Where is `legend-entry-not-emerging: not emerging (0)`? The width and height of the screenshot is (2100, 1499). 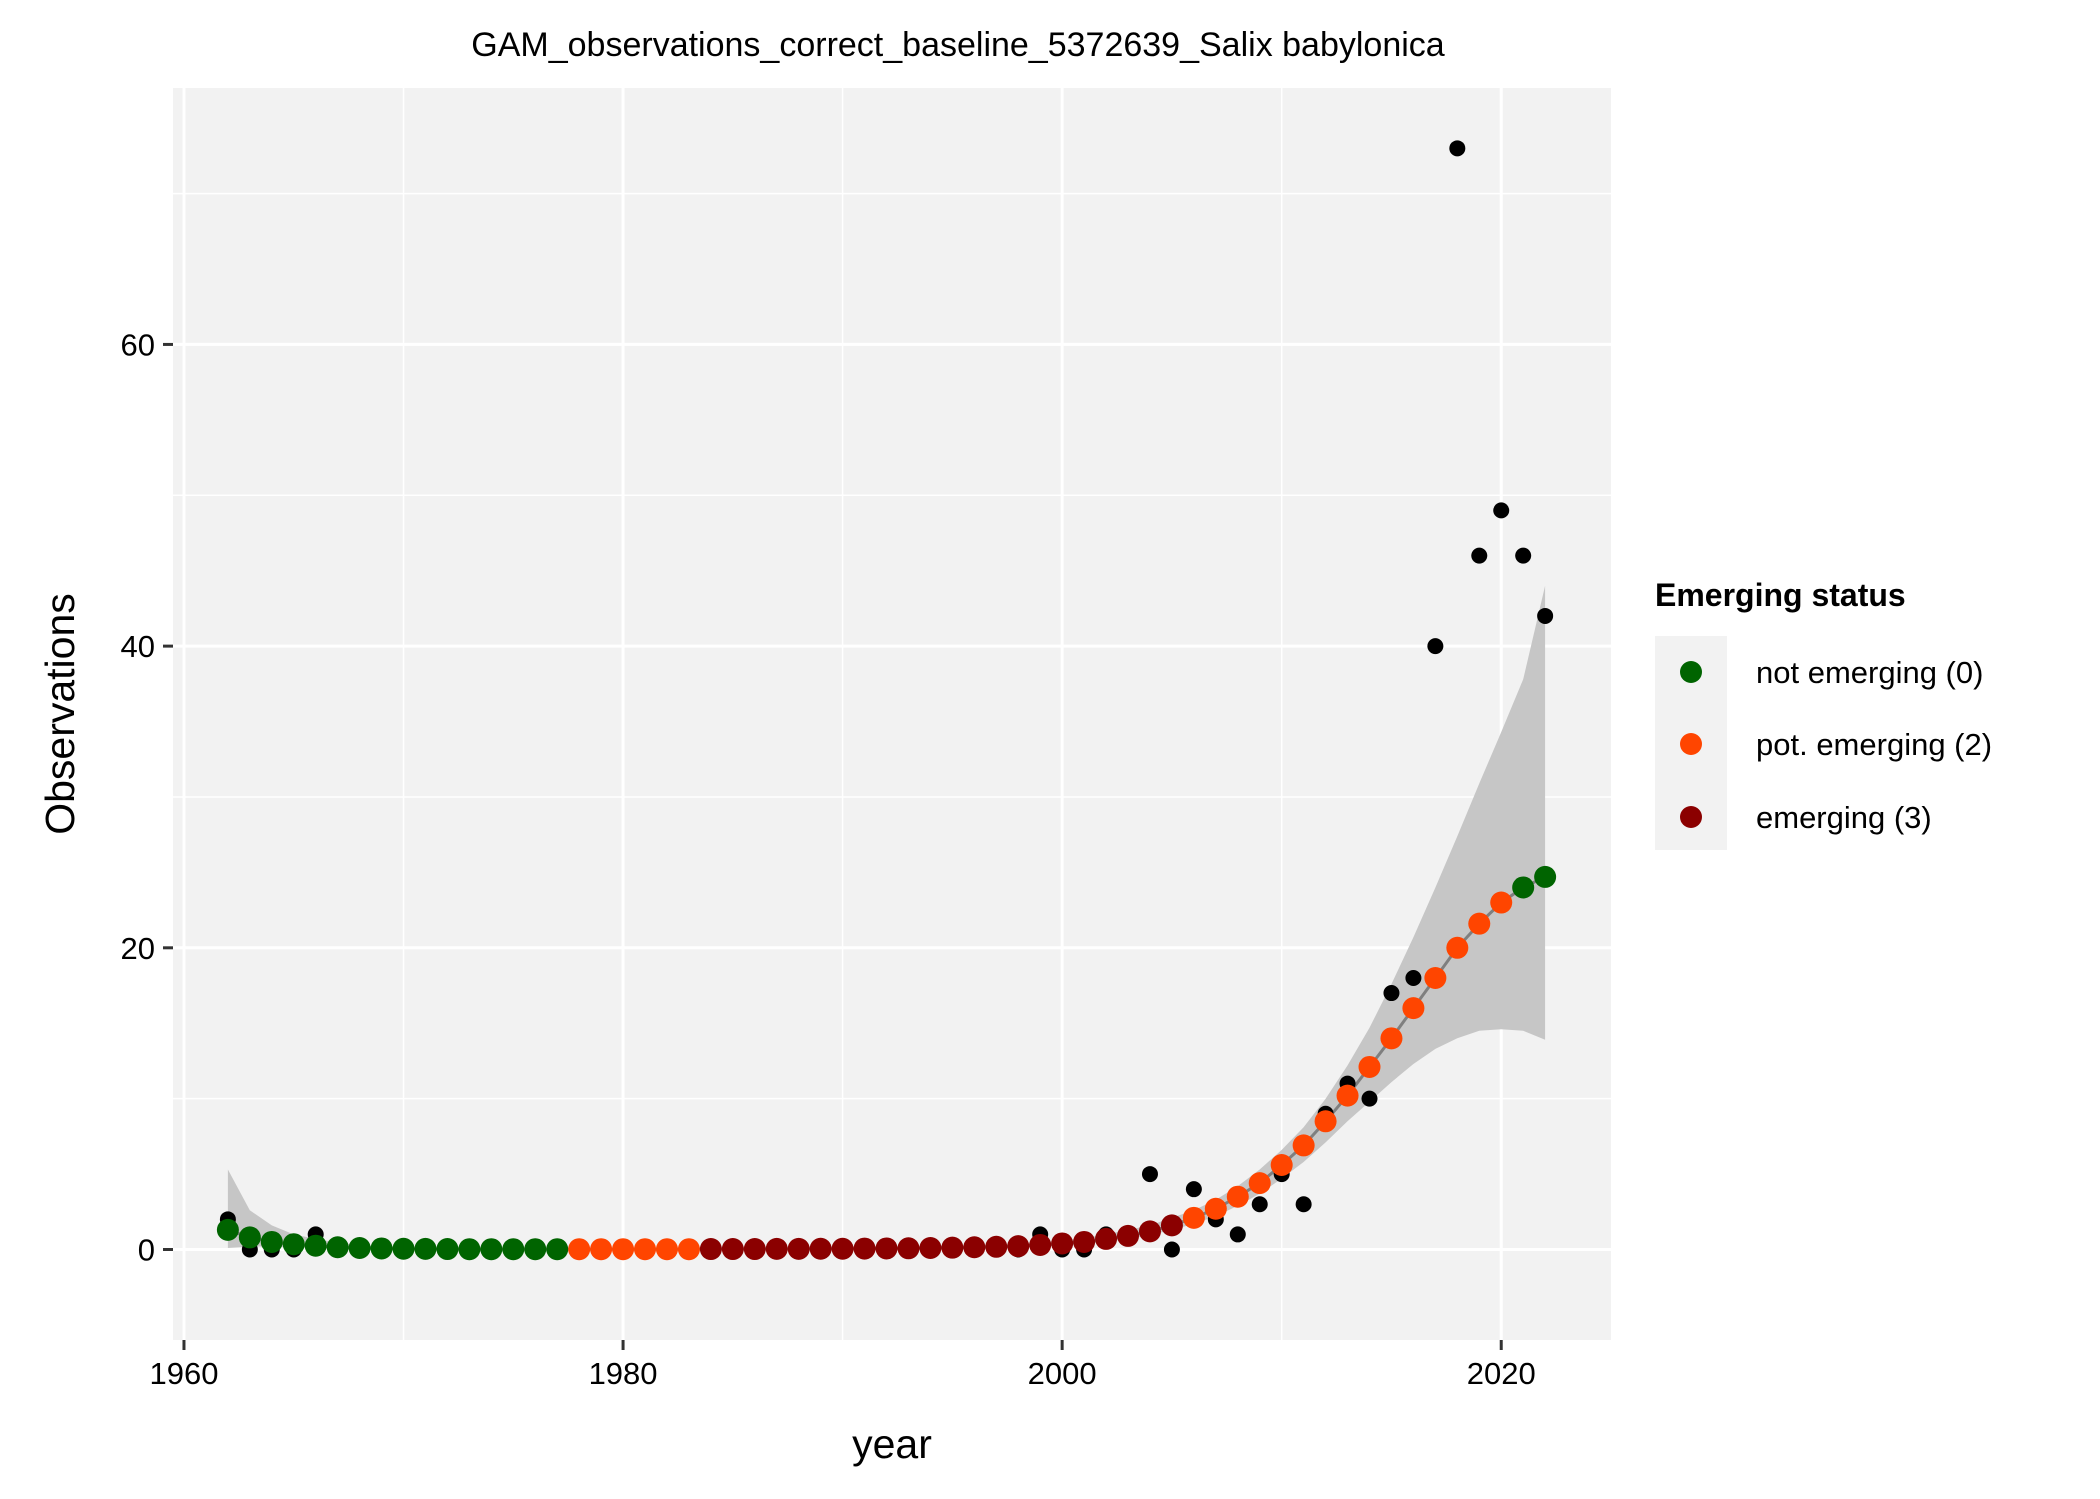 legend-entry-not-emerging: not emerging (0) is located at coordinates (1831, 672).